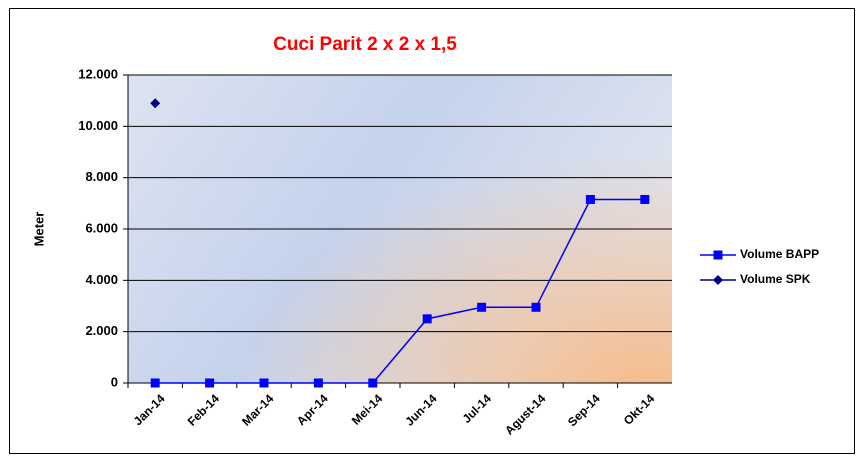 Image resolution: width=864 pixels, height=463 pixels. What do you see at coordinates (98, 125) in the screenshot?
I see `y-tick-label: 10.000` at bounding box center [98, 125].